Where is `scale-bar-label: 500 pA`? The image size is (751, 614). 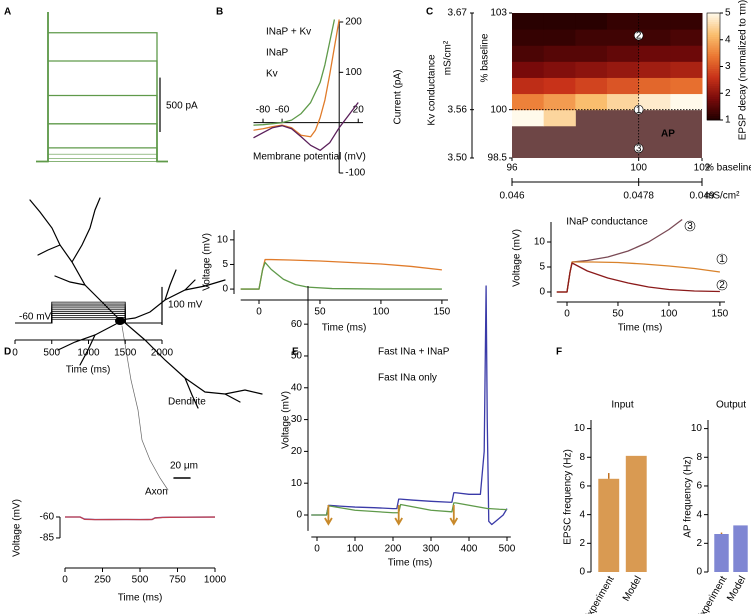
scale-bar-label: 500 pA is located at coordinates (182, 106).